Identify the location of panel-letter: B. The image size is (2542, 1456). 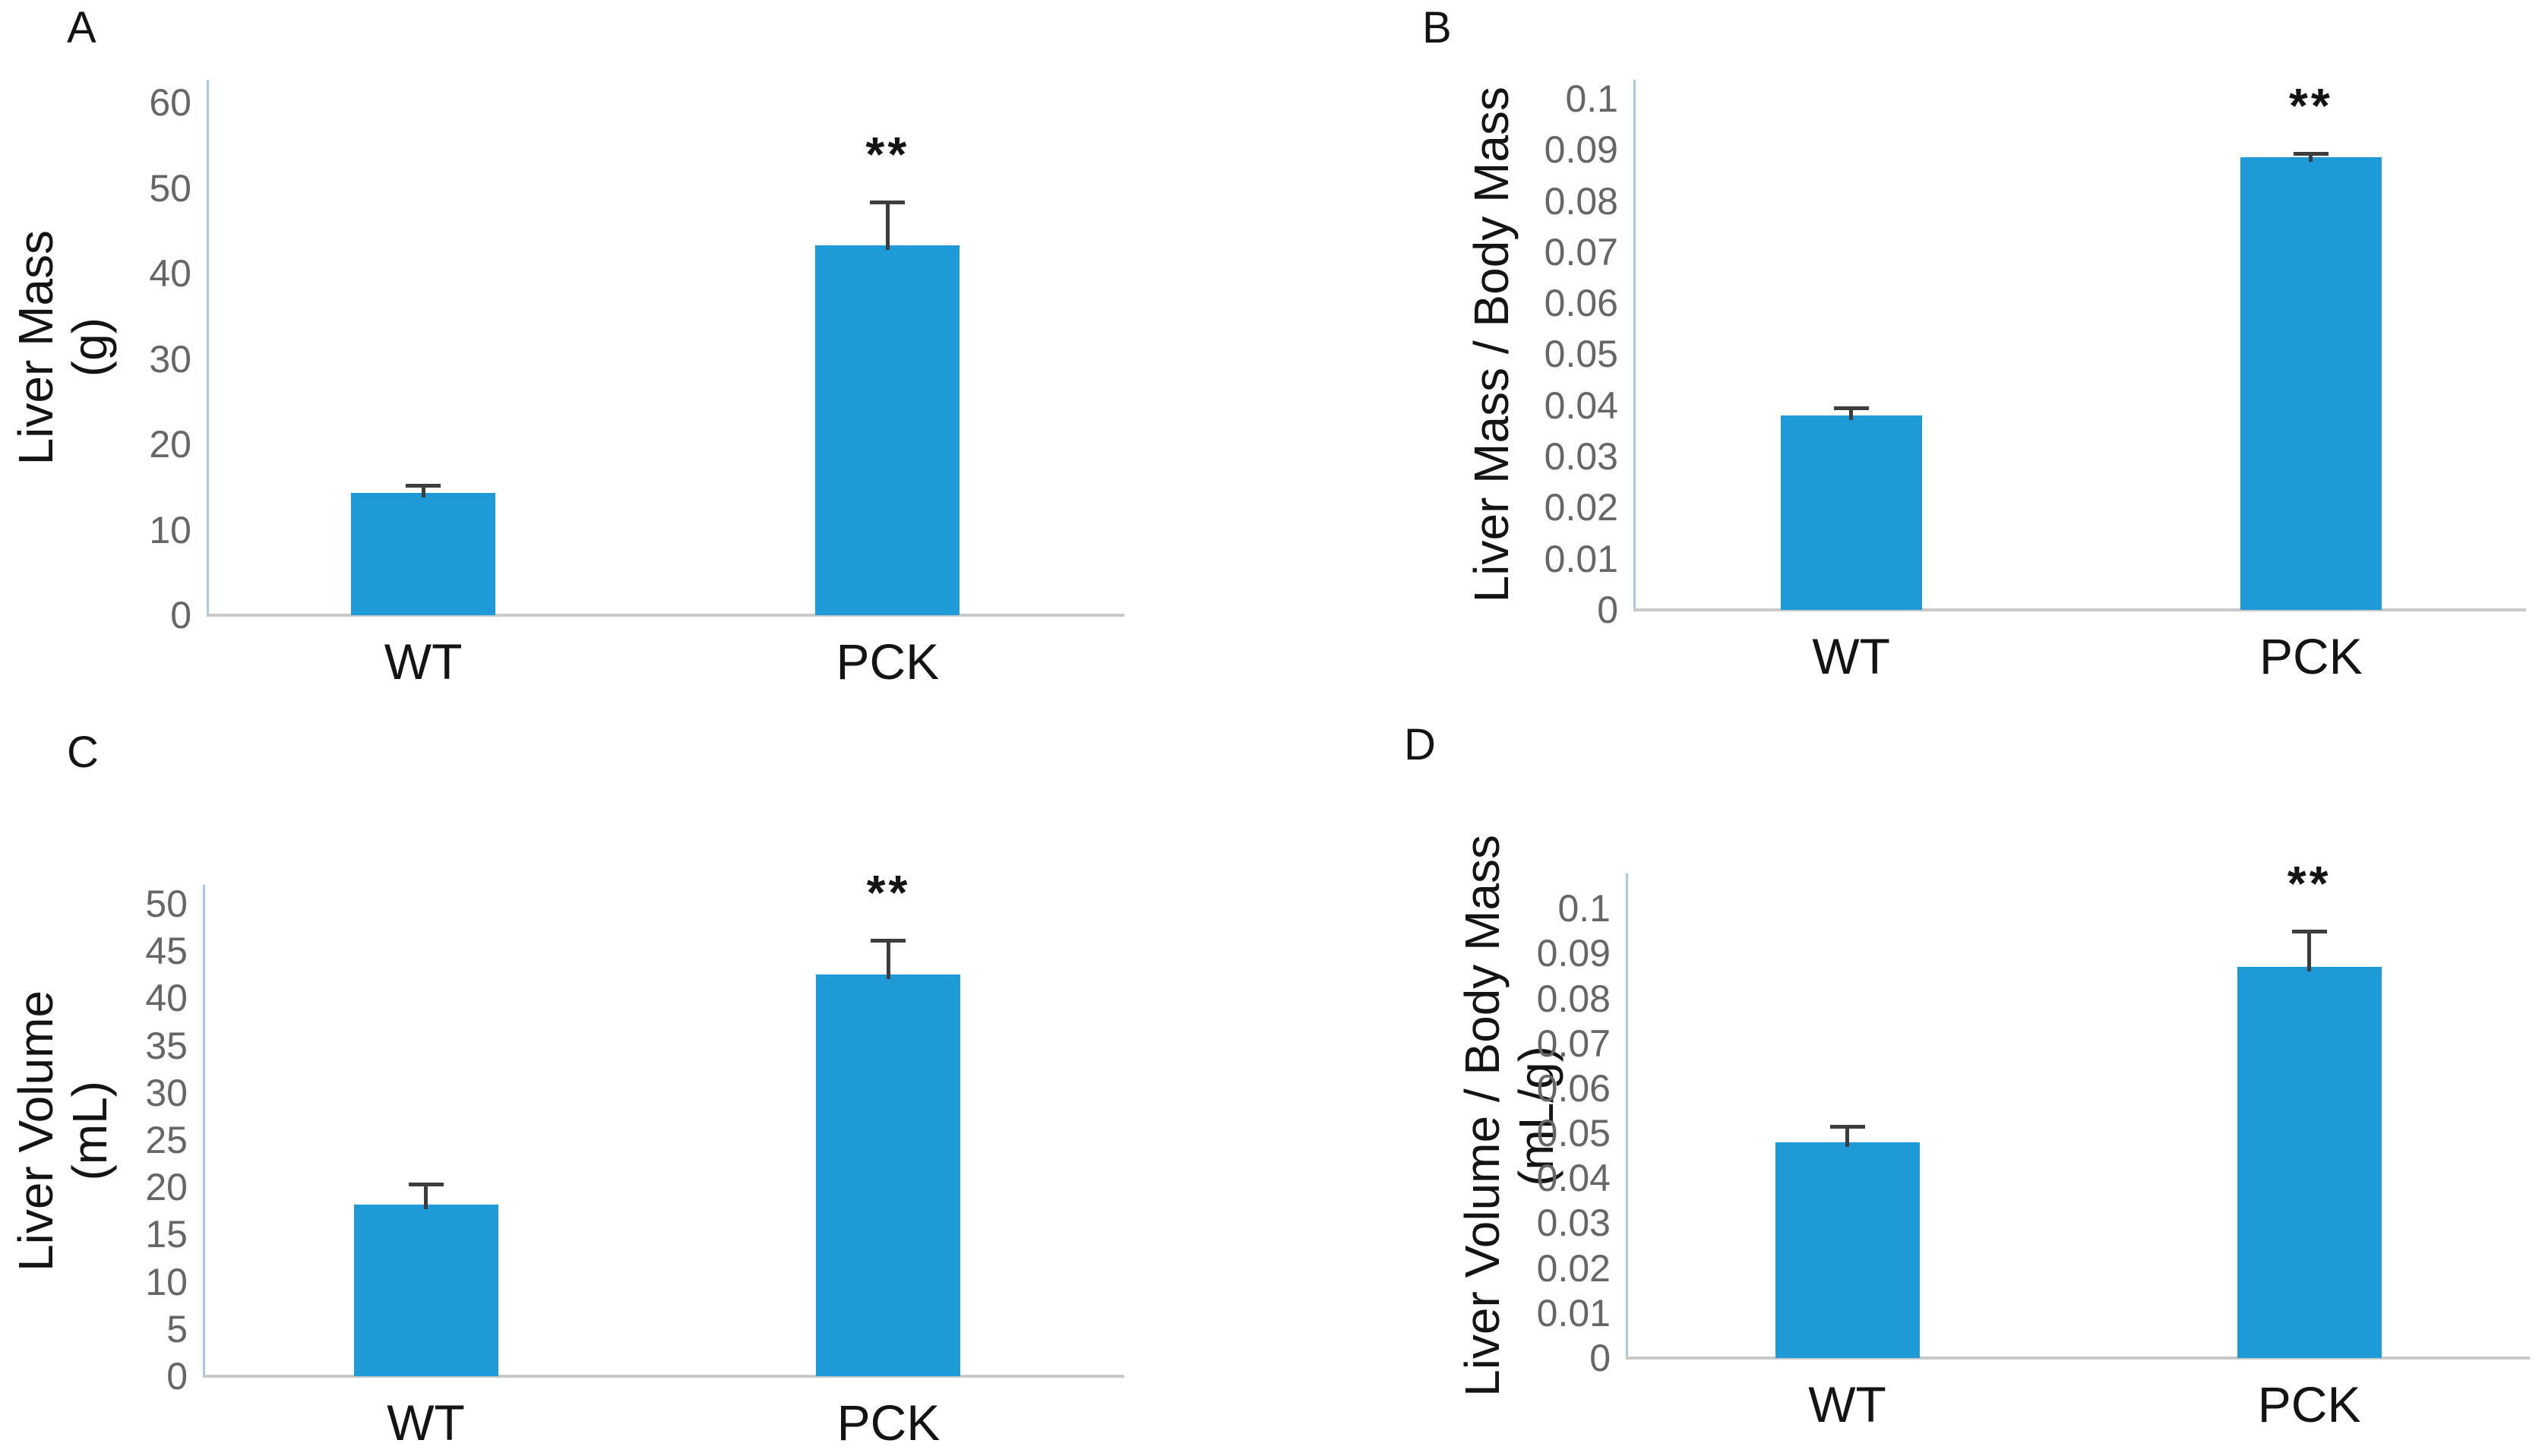
(1437, 27).